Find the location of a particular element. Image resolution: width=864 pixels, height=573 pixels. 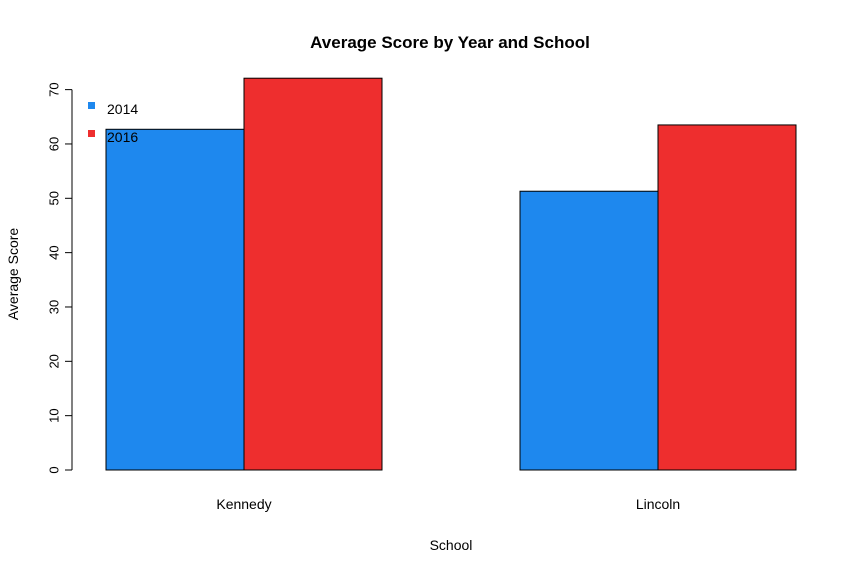

legend-label: 2016 is located at coordinates (122, 137).